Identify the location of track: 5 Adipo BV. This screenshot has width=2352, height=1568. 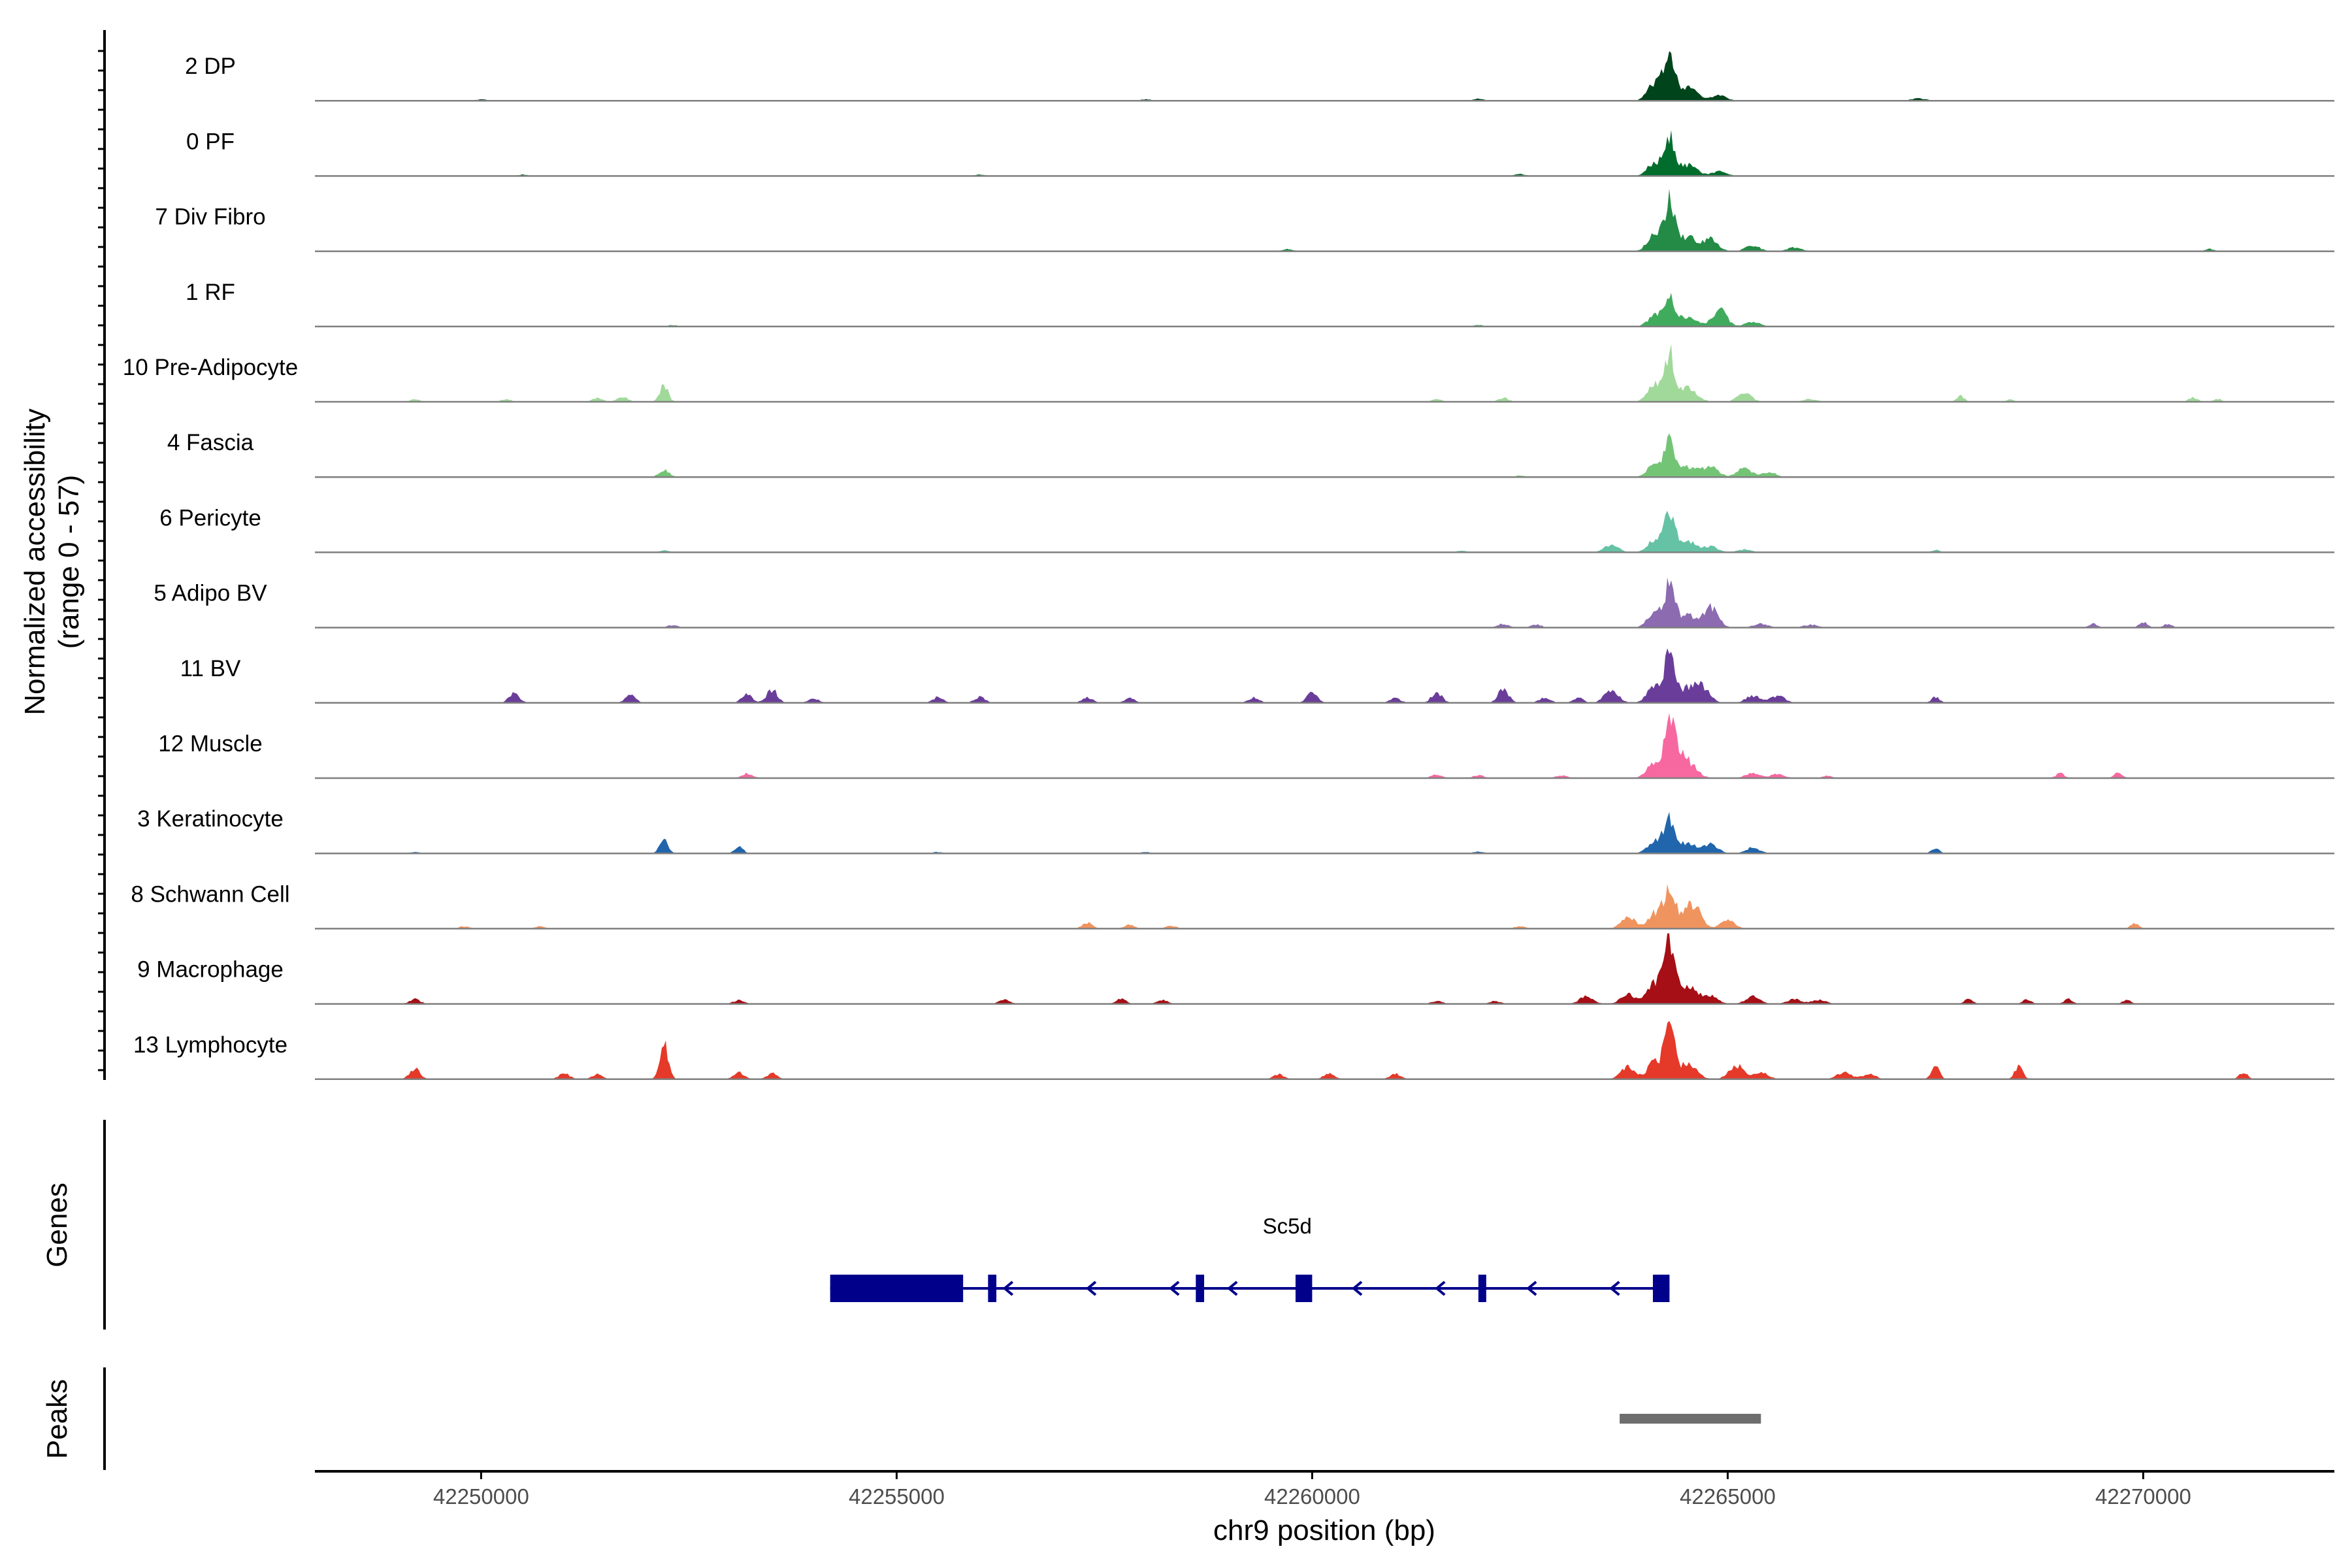
(1244, 603).